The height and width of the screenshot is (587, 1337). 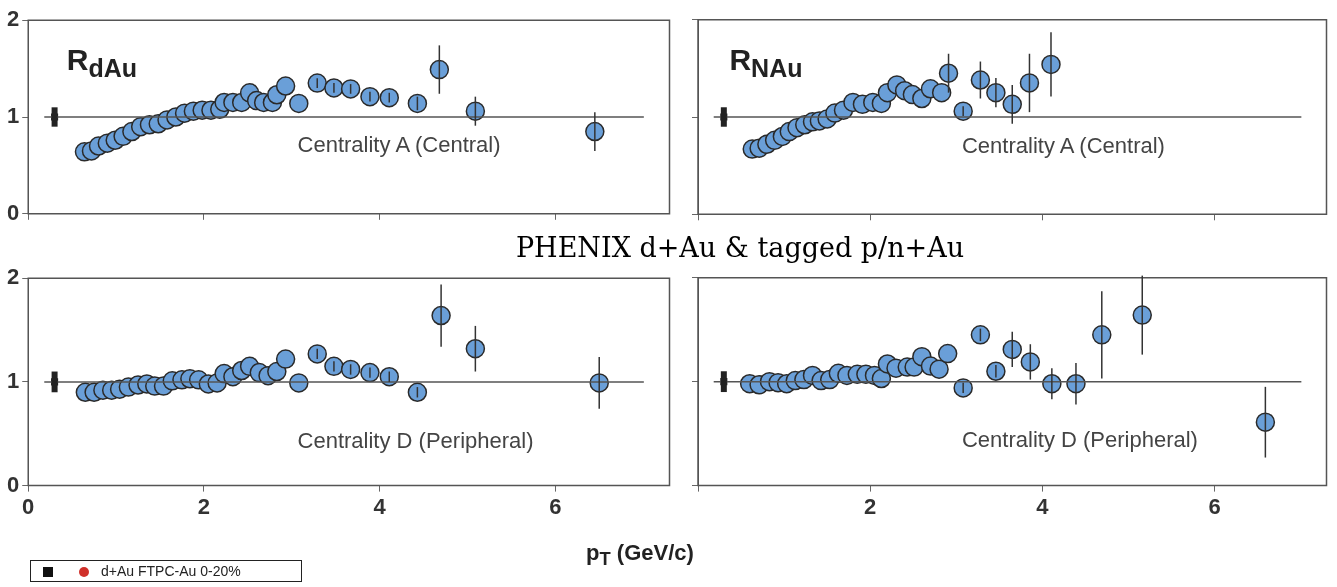 What do you see at coordinates (166, 571) in the screenshot?
I see `text: d+Au FTPC-Au 0-20%` at bounding box center [166, 571].